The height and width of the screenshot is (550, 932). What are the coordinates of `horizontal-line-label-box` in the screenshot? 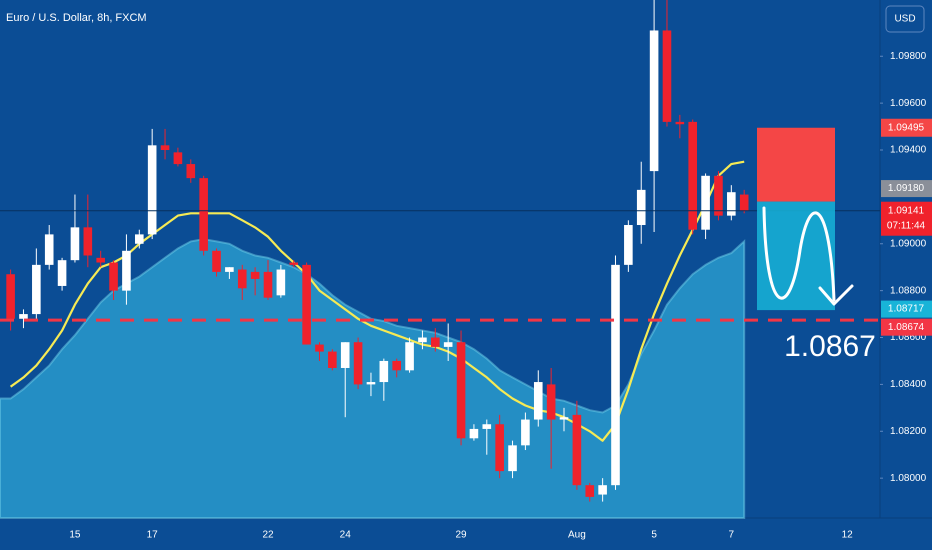 It's located at (906, 327).